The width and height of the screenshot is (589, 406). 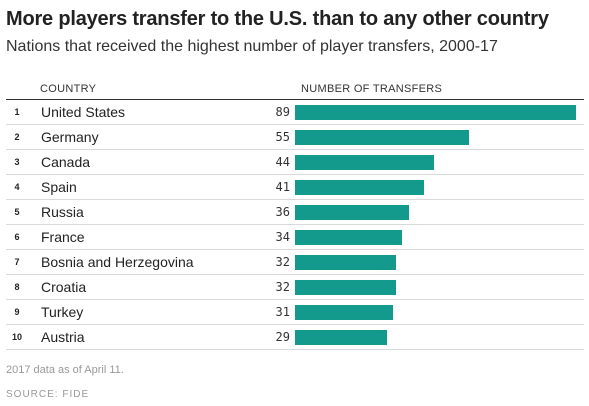 I want to click on table-row: 3 Canada 44, so click(x=295, y=162).